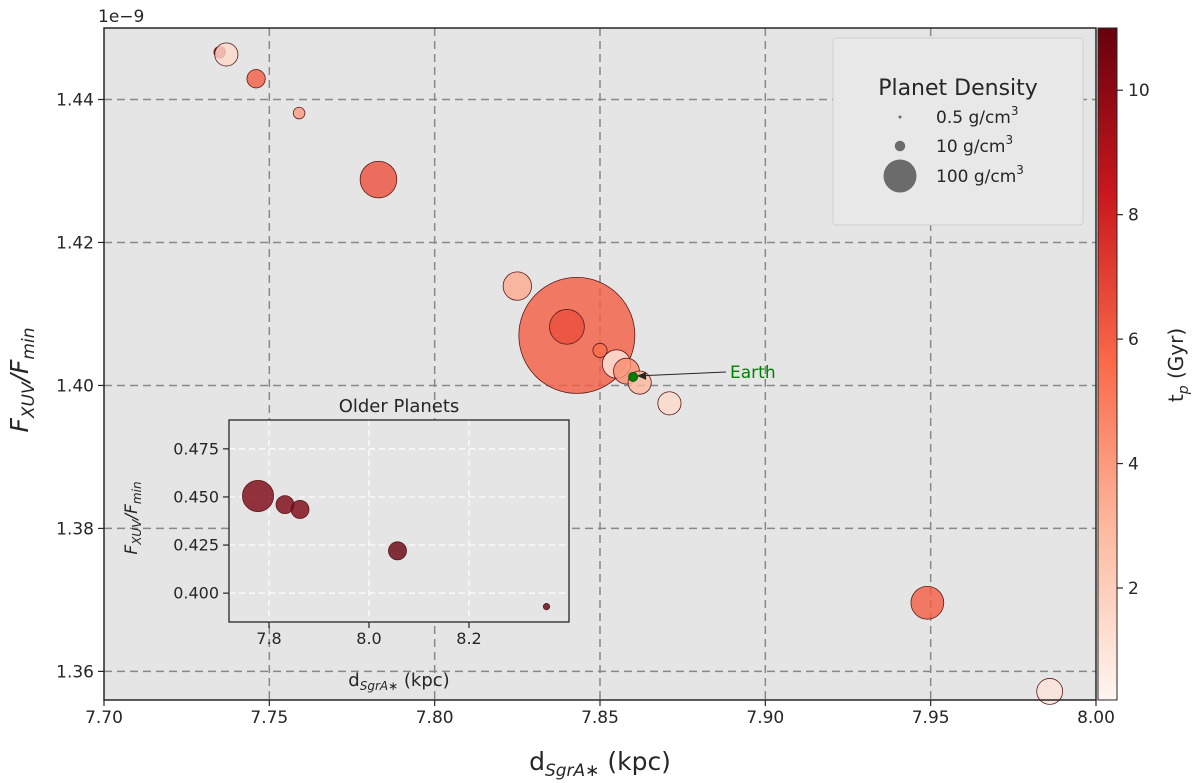 The width and height of the screenshot is (1200, 783). What do you see at coordinates (1107, 364) in the screenshot?
I see `colorbar-gradient` at bounding box center [1107, 364].